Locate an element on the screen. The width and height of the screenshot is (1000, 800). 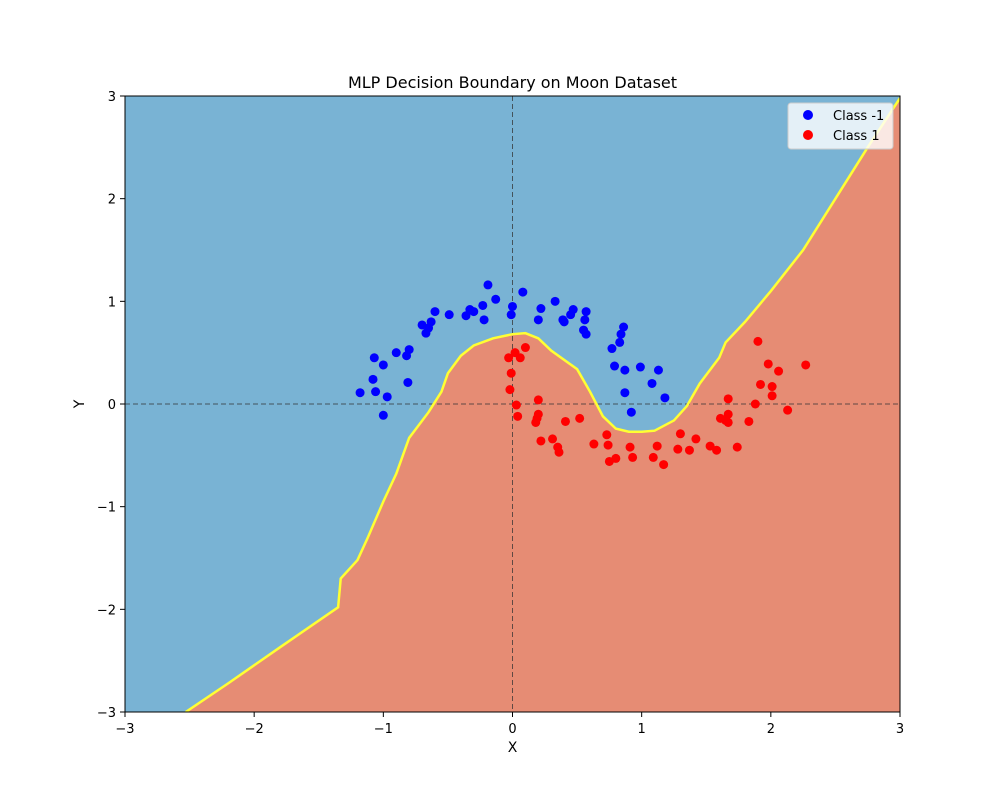
y-tick-label: −2 is located at coordinates (106, 610).